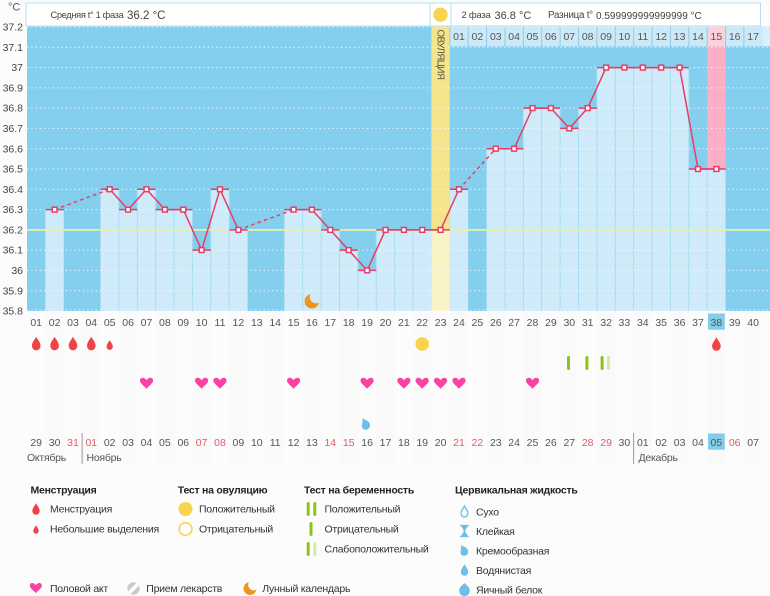 This screenshot has width=770, height=596. Describe the element at coordinates (306, 589) in the screenshot. I see `svg-text: Лунный календарь` at that location.